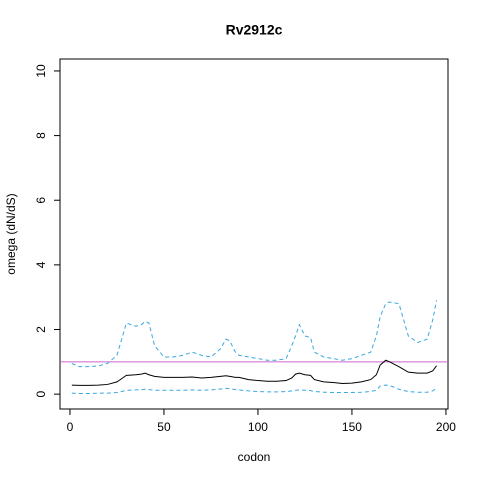  What do you see at coordinates (254, 30) in the screenshot?
I see `chart-title: Rv2912c` at bounding box center [254, 30].